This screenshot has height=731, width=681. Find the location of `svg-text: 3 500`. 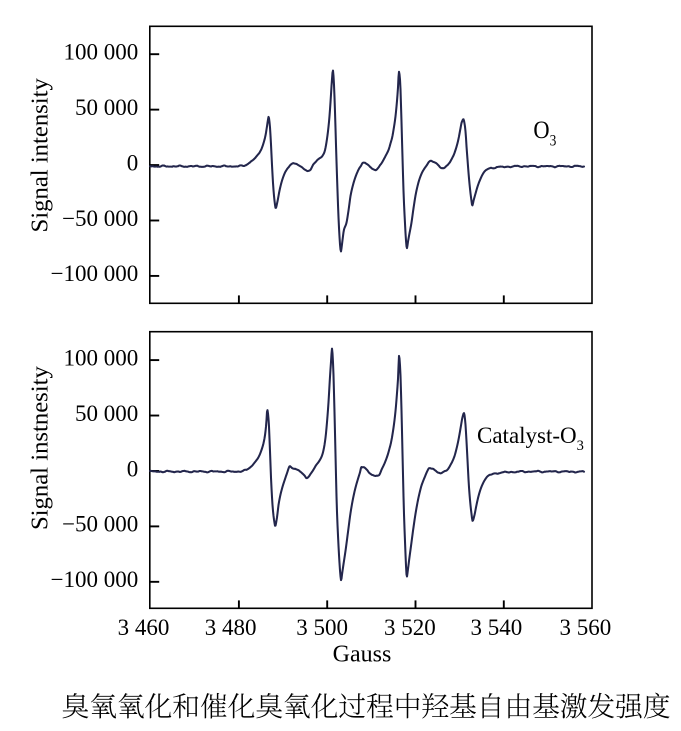

svg-text: 3 500 is located at coordinates (322, 627).